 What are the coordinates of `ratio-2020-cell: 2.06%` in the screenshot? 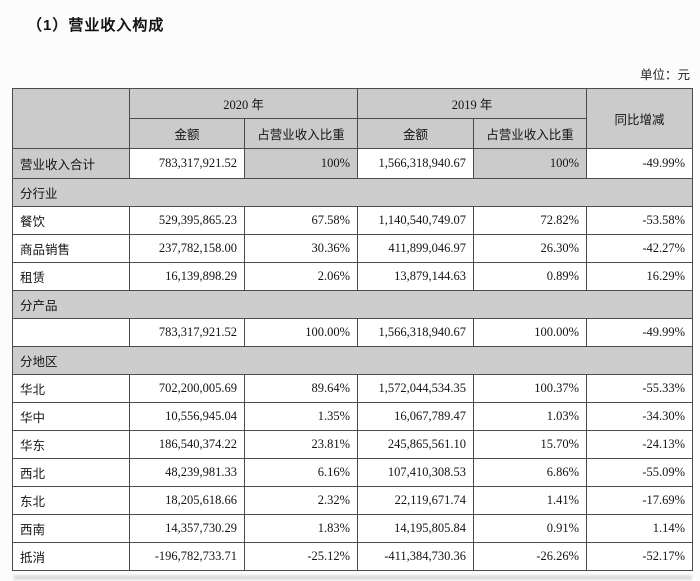 It's located at (301, 276).